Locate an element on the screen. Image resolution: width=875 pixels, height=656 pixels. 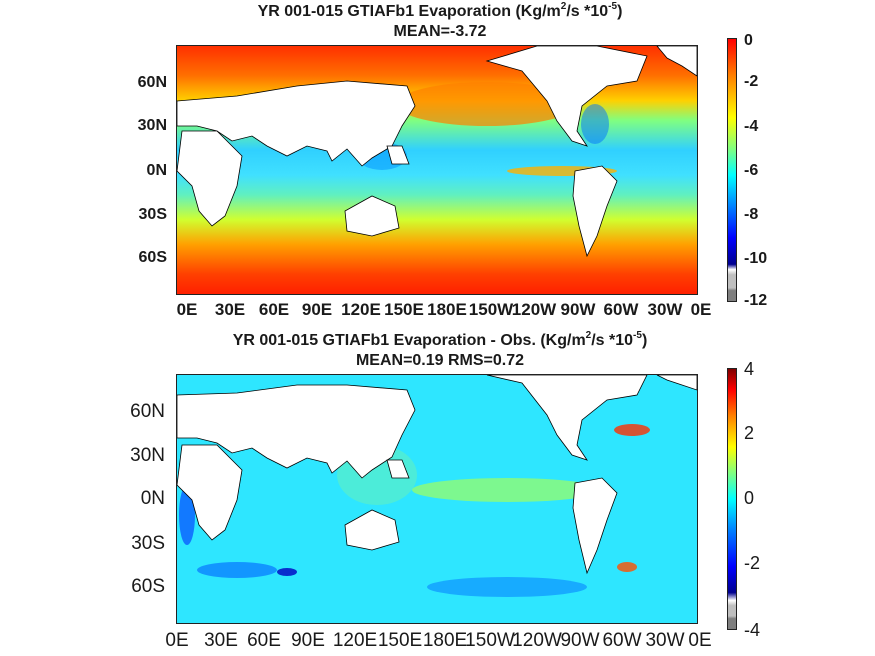
panel2-ytick: 60N is located at coordinates (147, 411).